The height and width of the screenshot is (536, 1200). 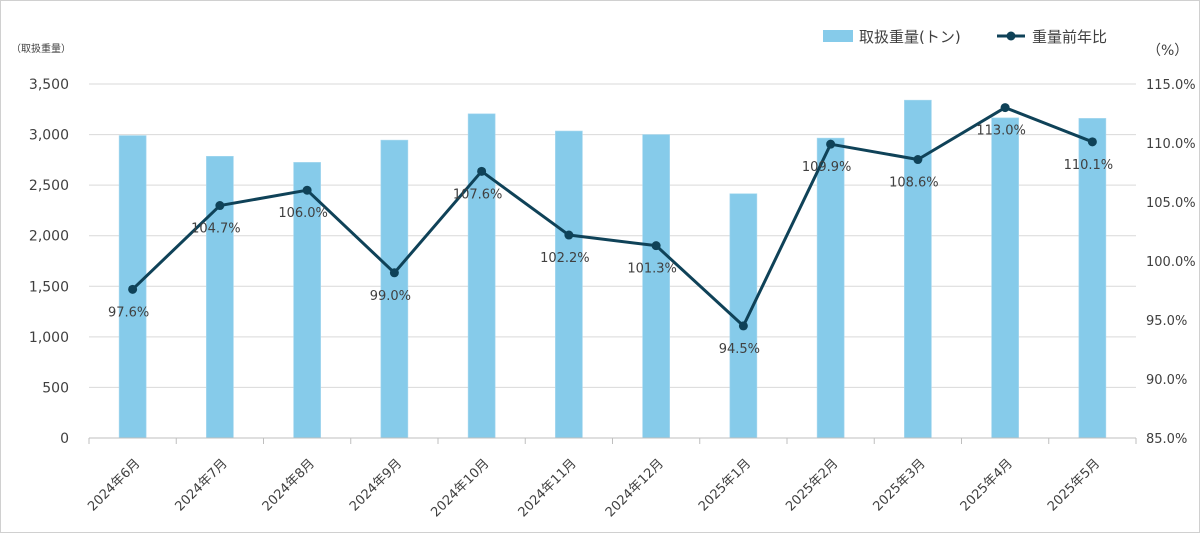 I want to click on x-tick-label: 2025年2月, so click(x=812, y=485).